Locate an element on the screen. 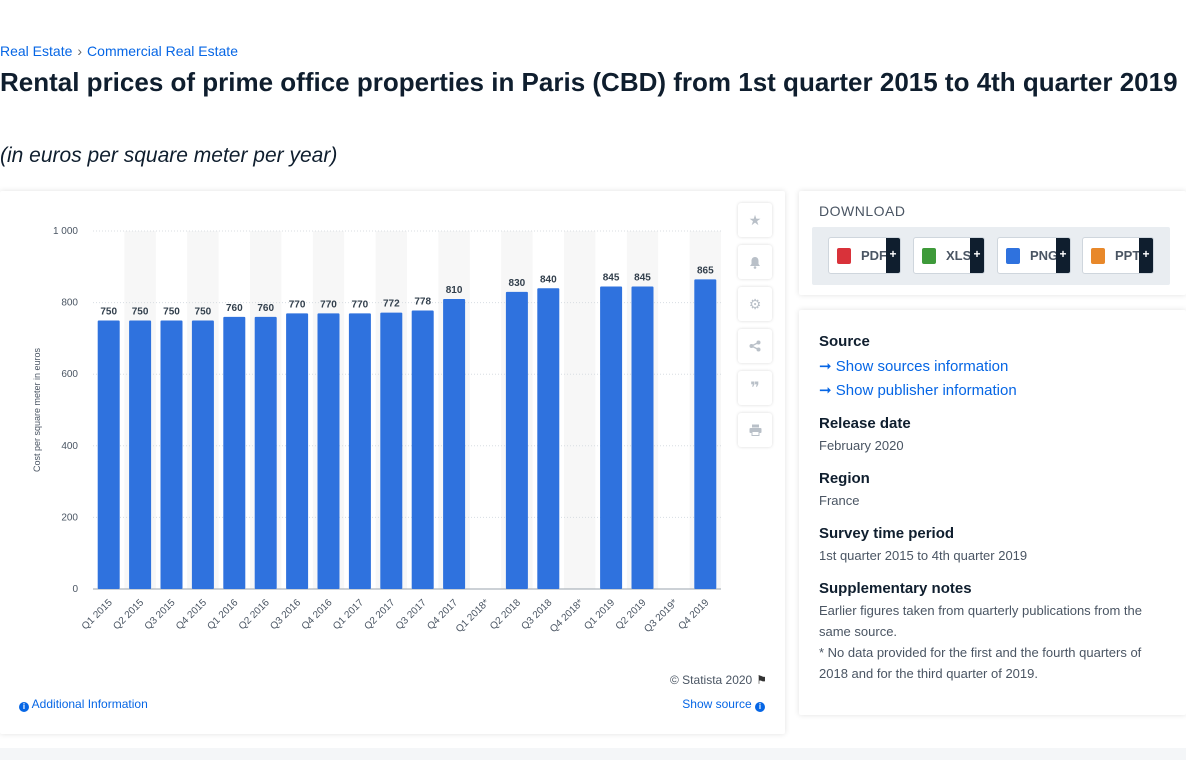 This screenshot has width=1186, height=760. x-tick-label: Q2 2017 is located at coordinates (380, 614).